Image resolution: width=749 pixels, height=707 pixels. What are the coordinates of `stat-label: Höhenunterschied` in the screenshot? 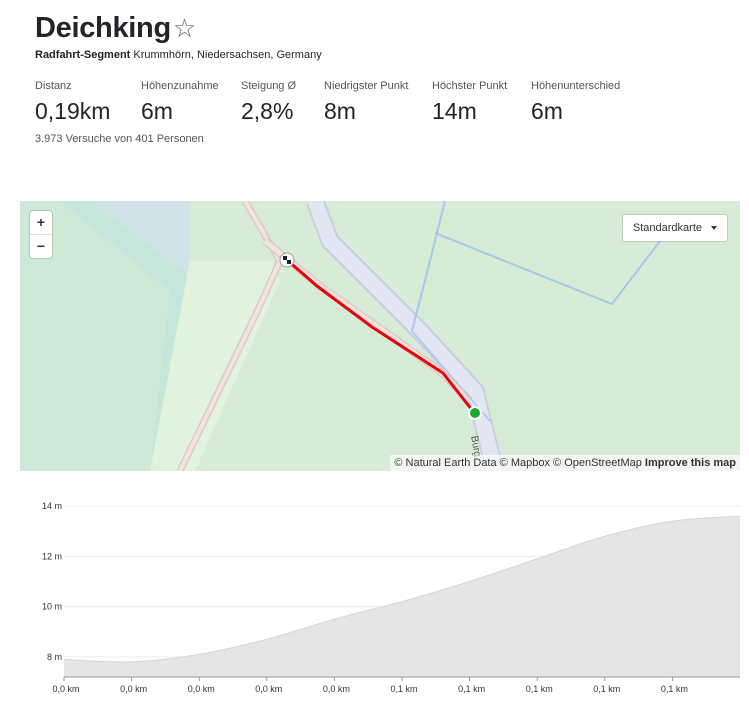 It's located at (576, 86).